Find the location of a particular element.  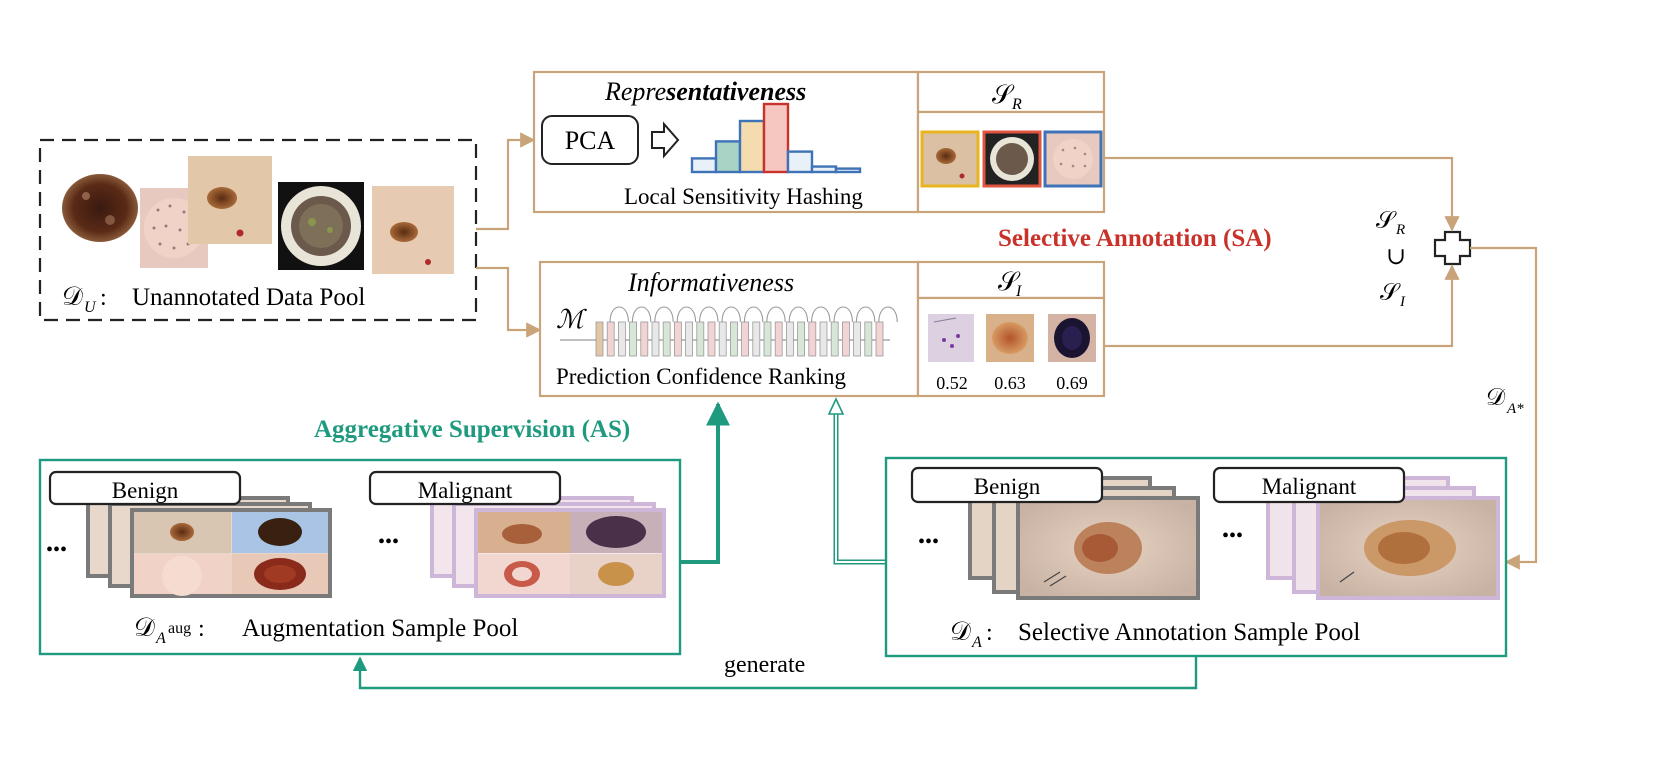

unannotated-pool-subscript: U is located at coordinates (90, 307).